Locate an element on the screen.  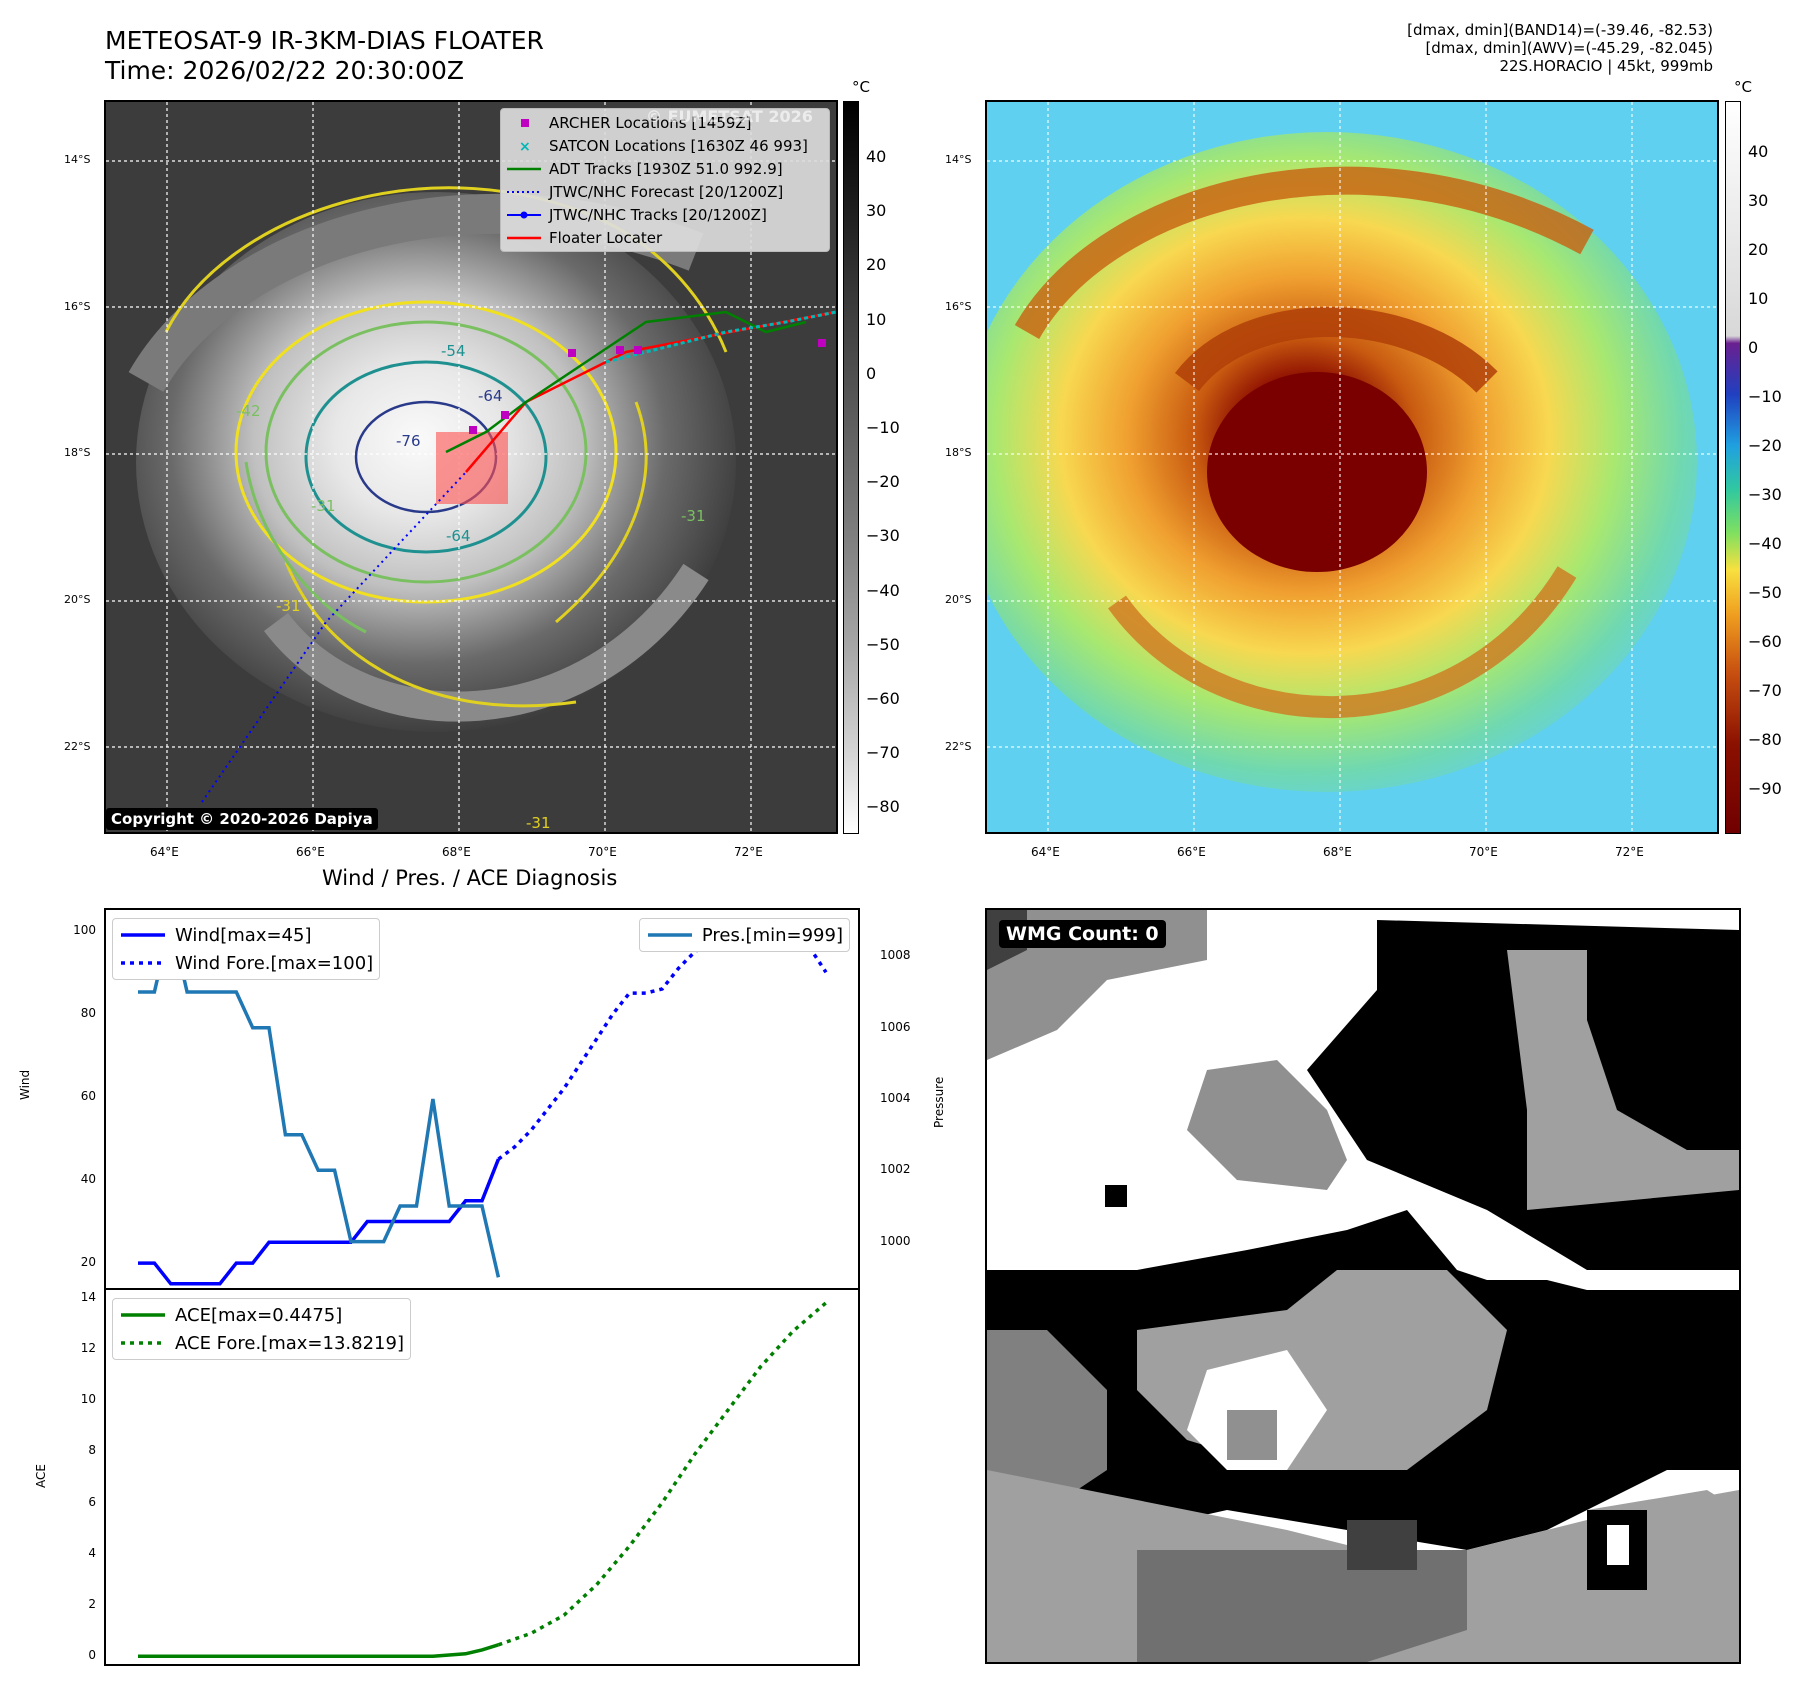
ace-line is located at coordinates (318, 1651).